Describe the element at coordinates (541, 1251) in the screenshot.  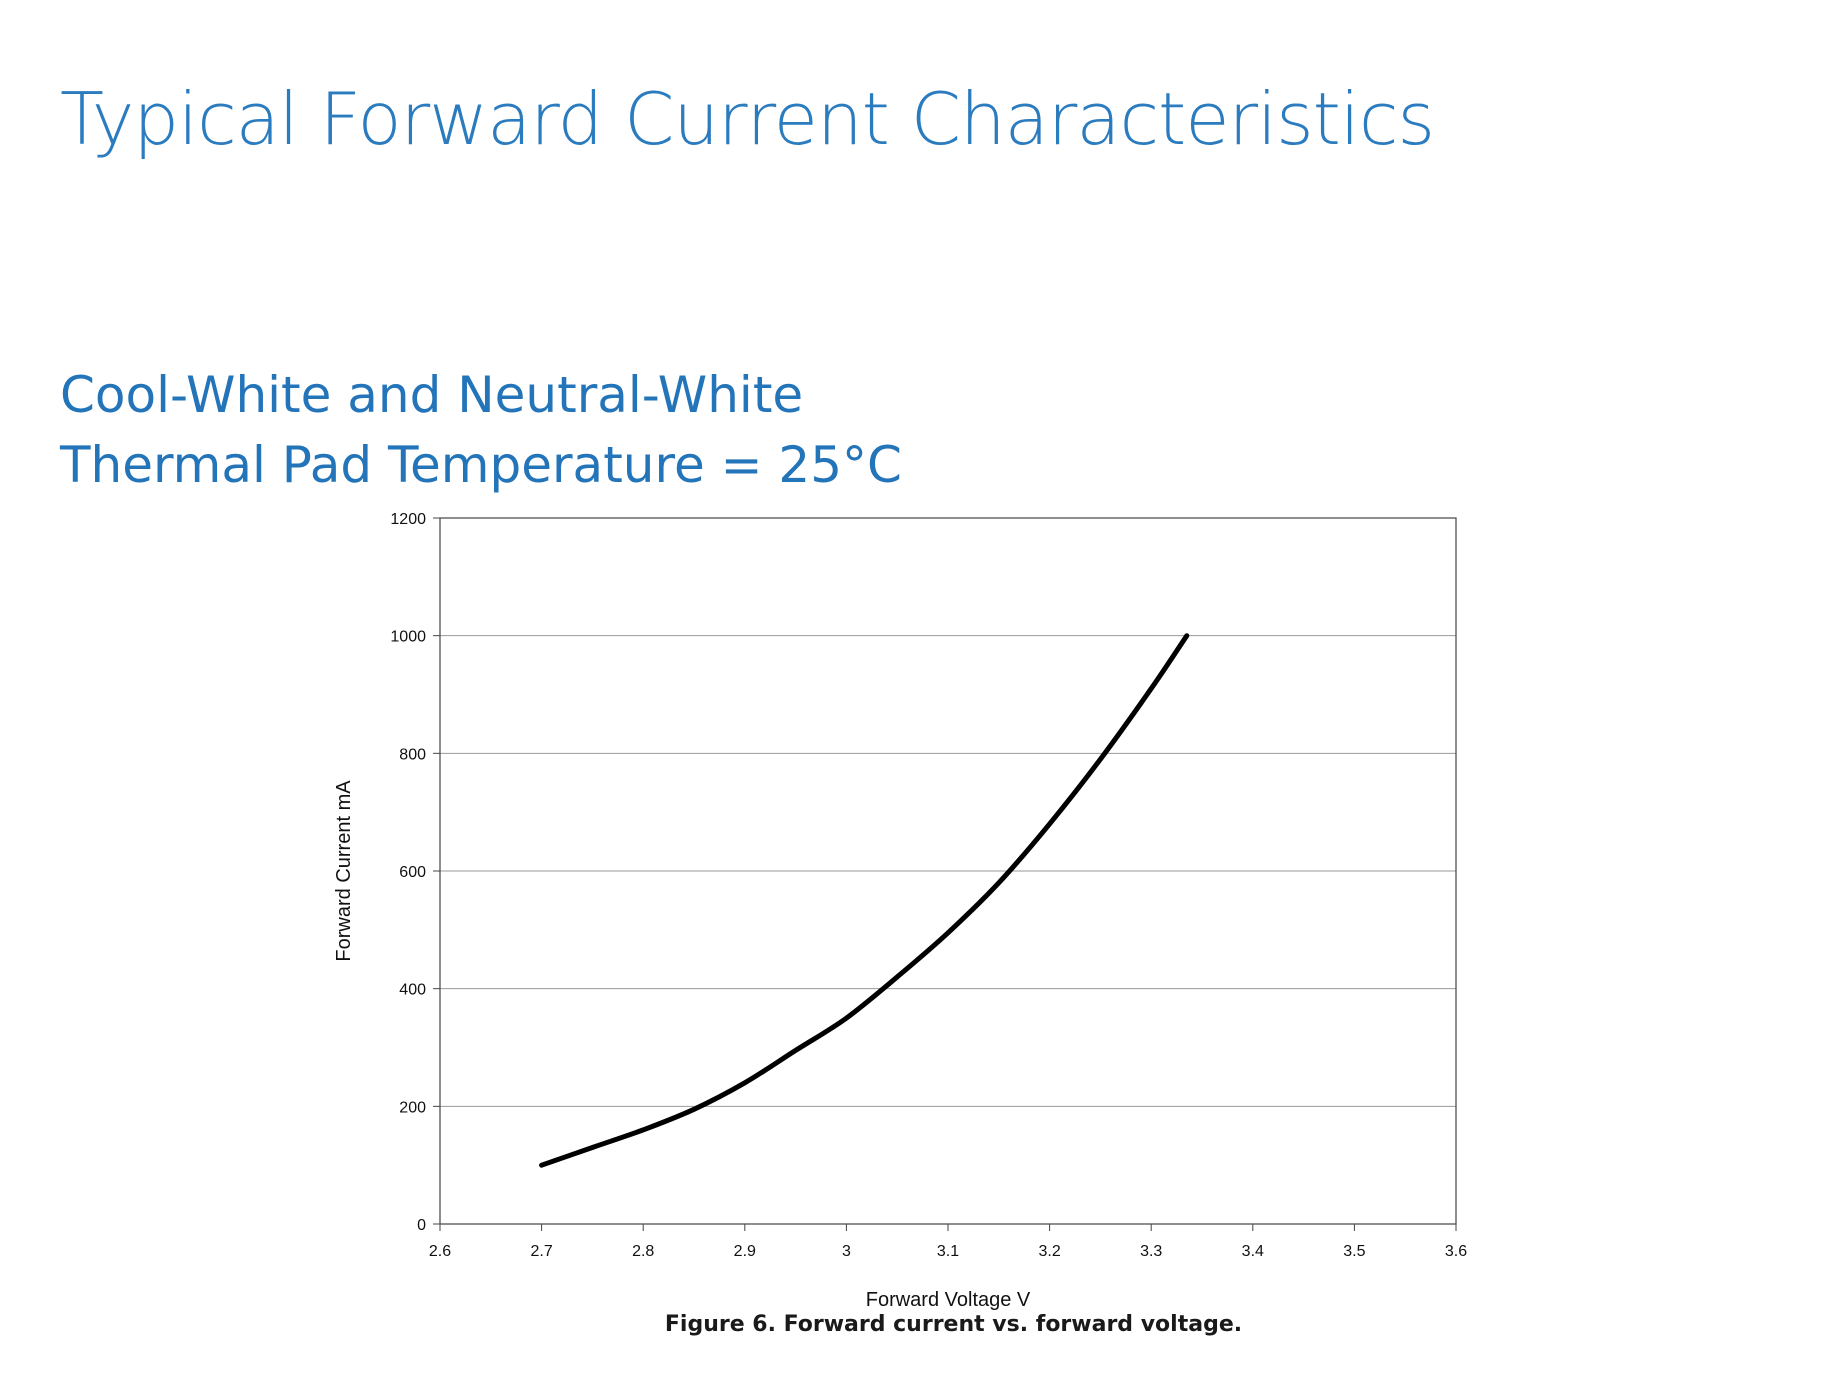
I see `x-tick-label: 2.7` at that location.